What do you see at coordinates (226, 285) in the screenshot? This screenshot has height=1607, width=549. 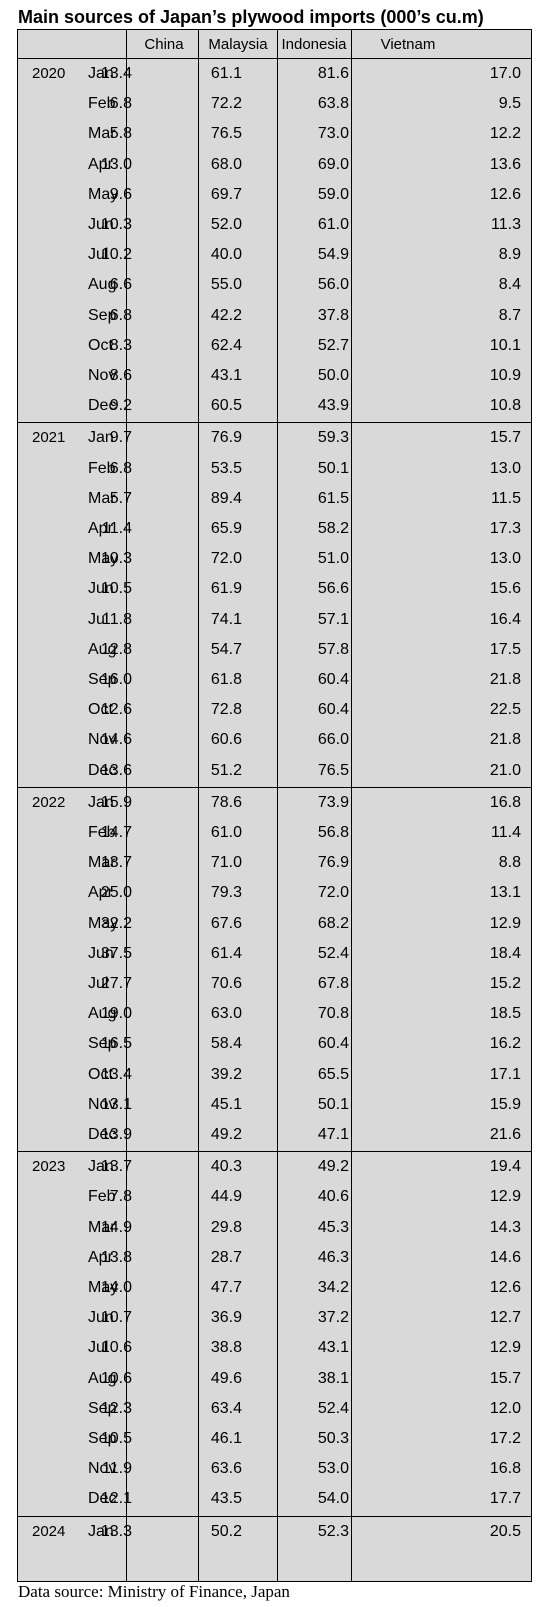 I see `cell-malaysia: 55.0` at bounding box center [226, 285].